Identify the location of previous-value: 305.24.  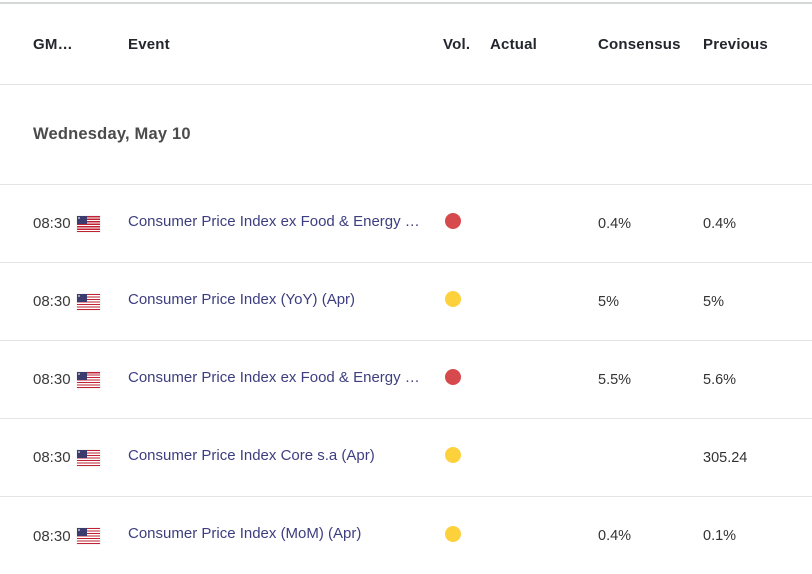
(725, 457).